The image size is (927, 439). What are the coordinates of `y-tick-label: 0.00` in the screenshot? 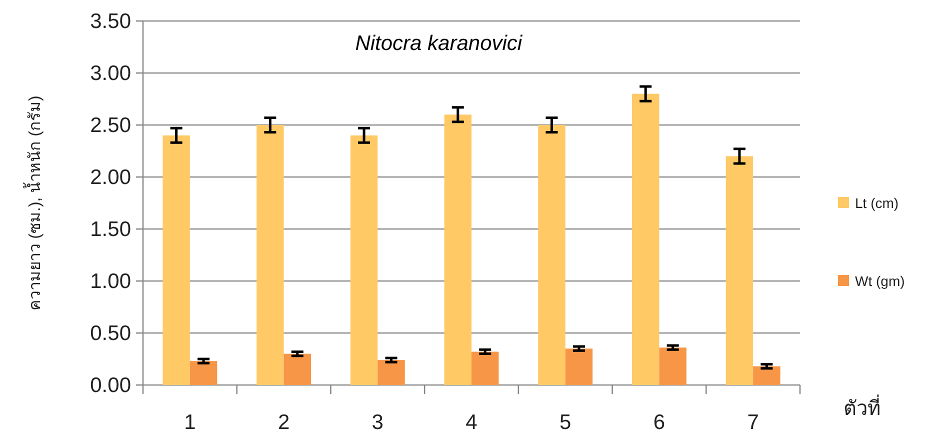 It's located at (110, 385).